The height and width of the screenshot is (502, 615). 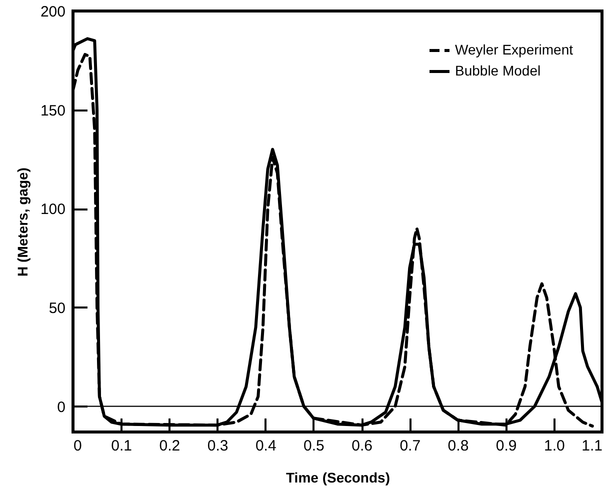 What do you see at coordinates (554, 446) in the screenshot?
I see `x-tick-label: 1.0` at bounding box center [554, 446].